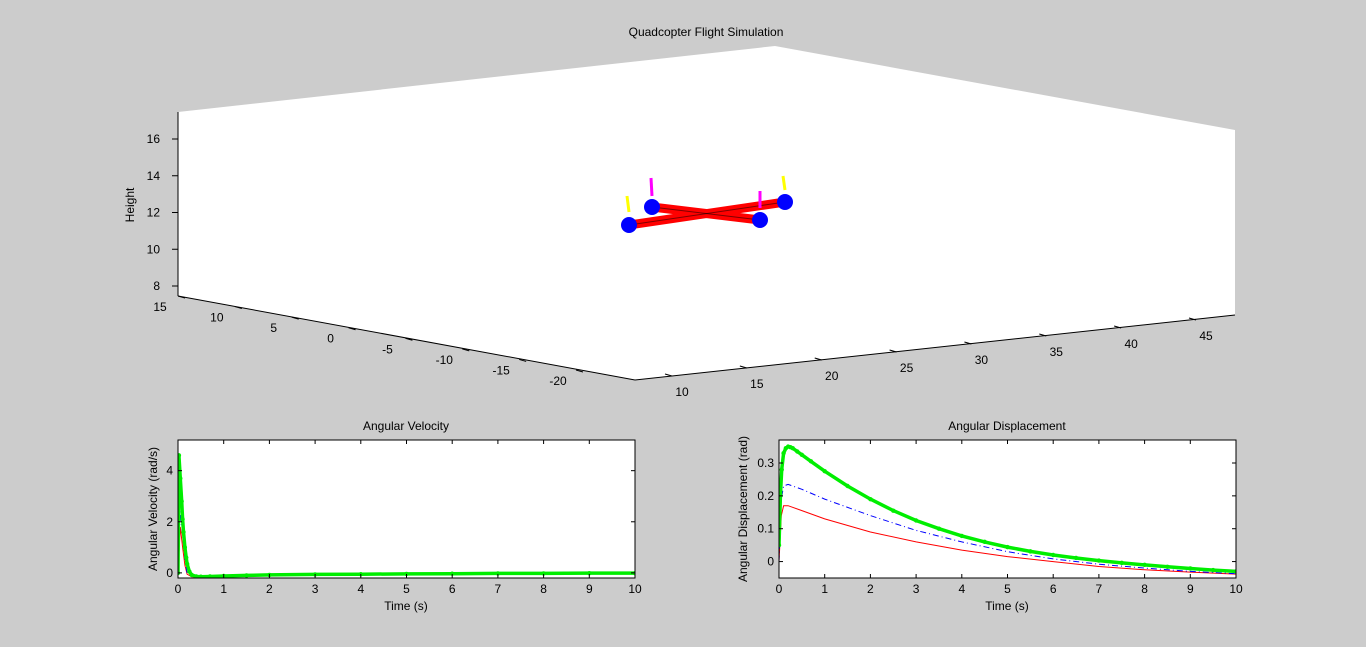  What do you see at coordinates (406, 606) in the screenshot?
I see `x-axis-label-angular-velocity: Time (s)` at bounding box center [406, 606].